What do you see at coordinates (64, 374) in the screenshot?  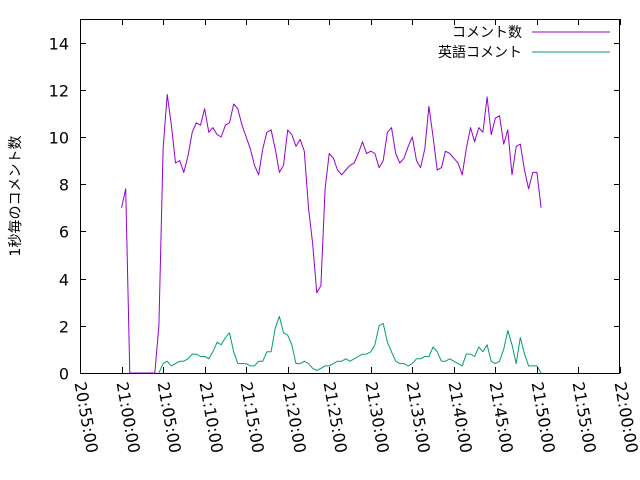 I see `y-tick-label: 0` at bounding box center [64, 374].